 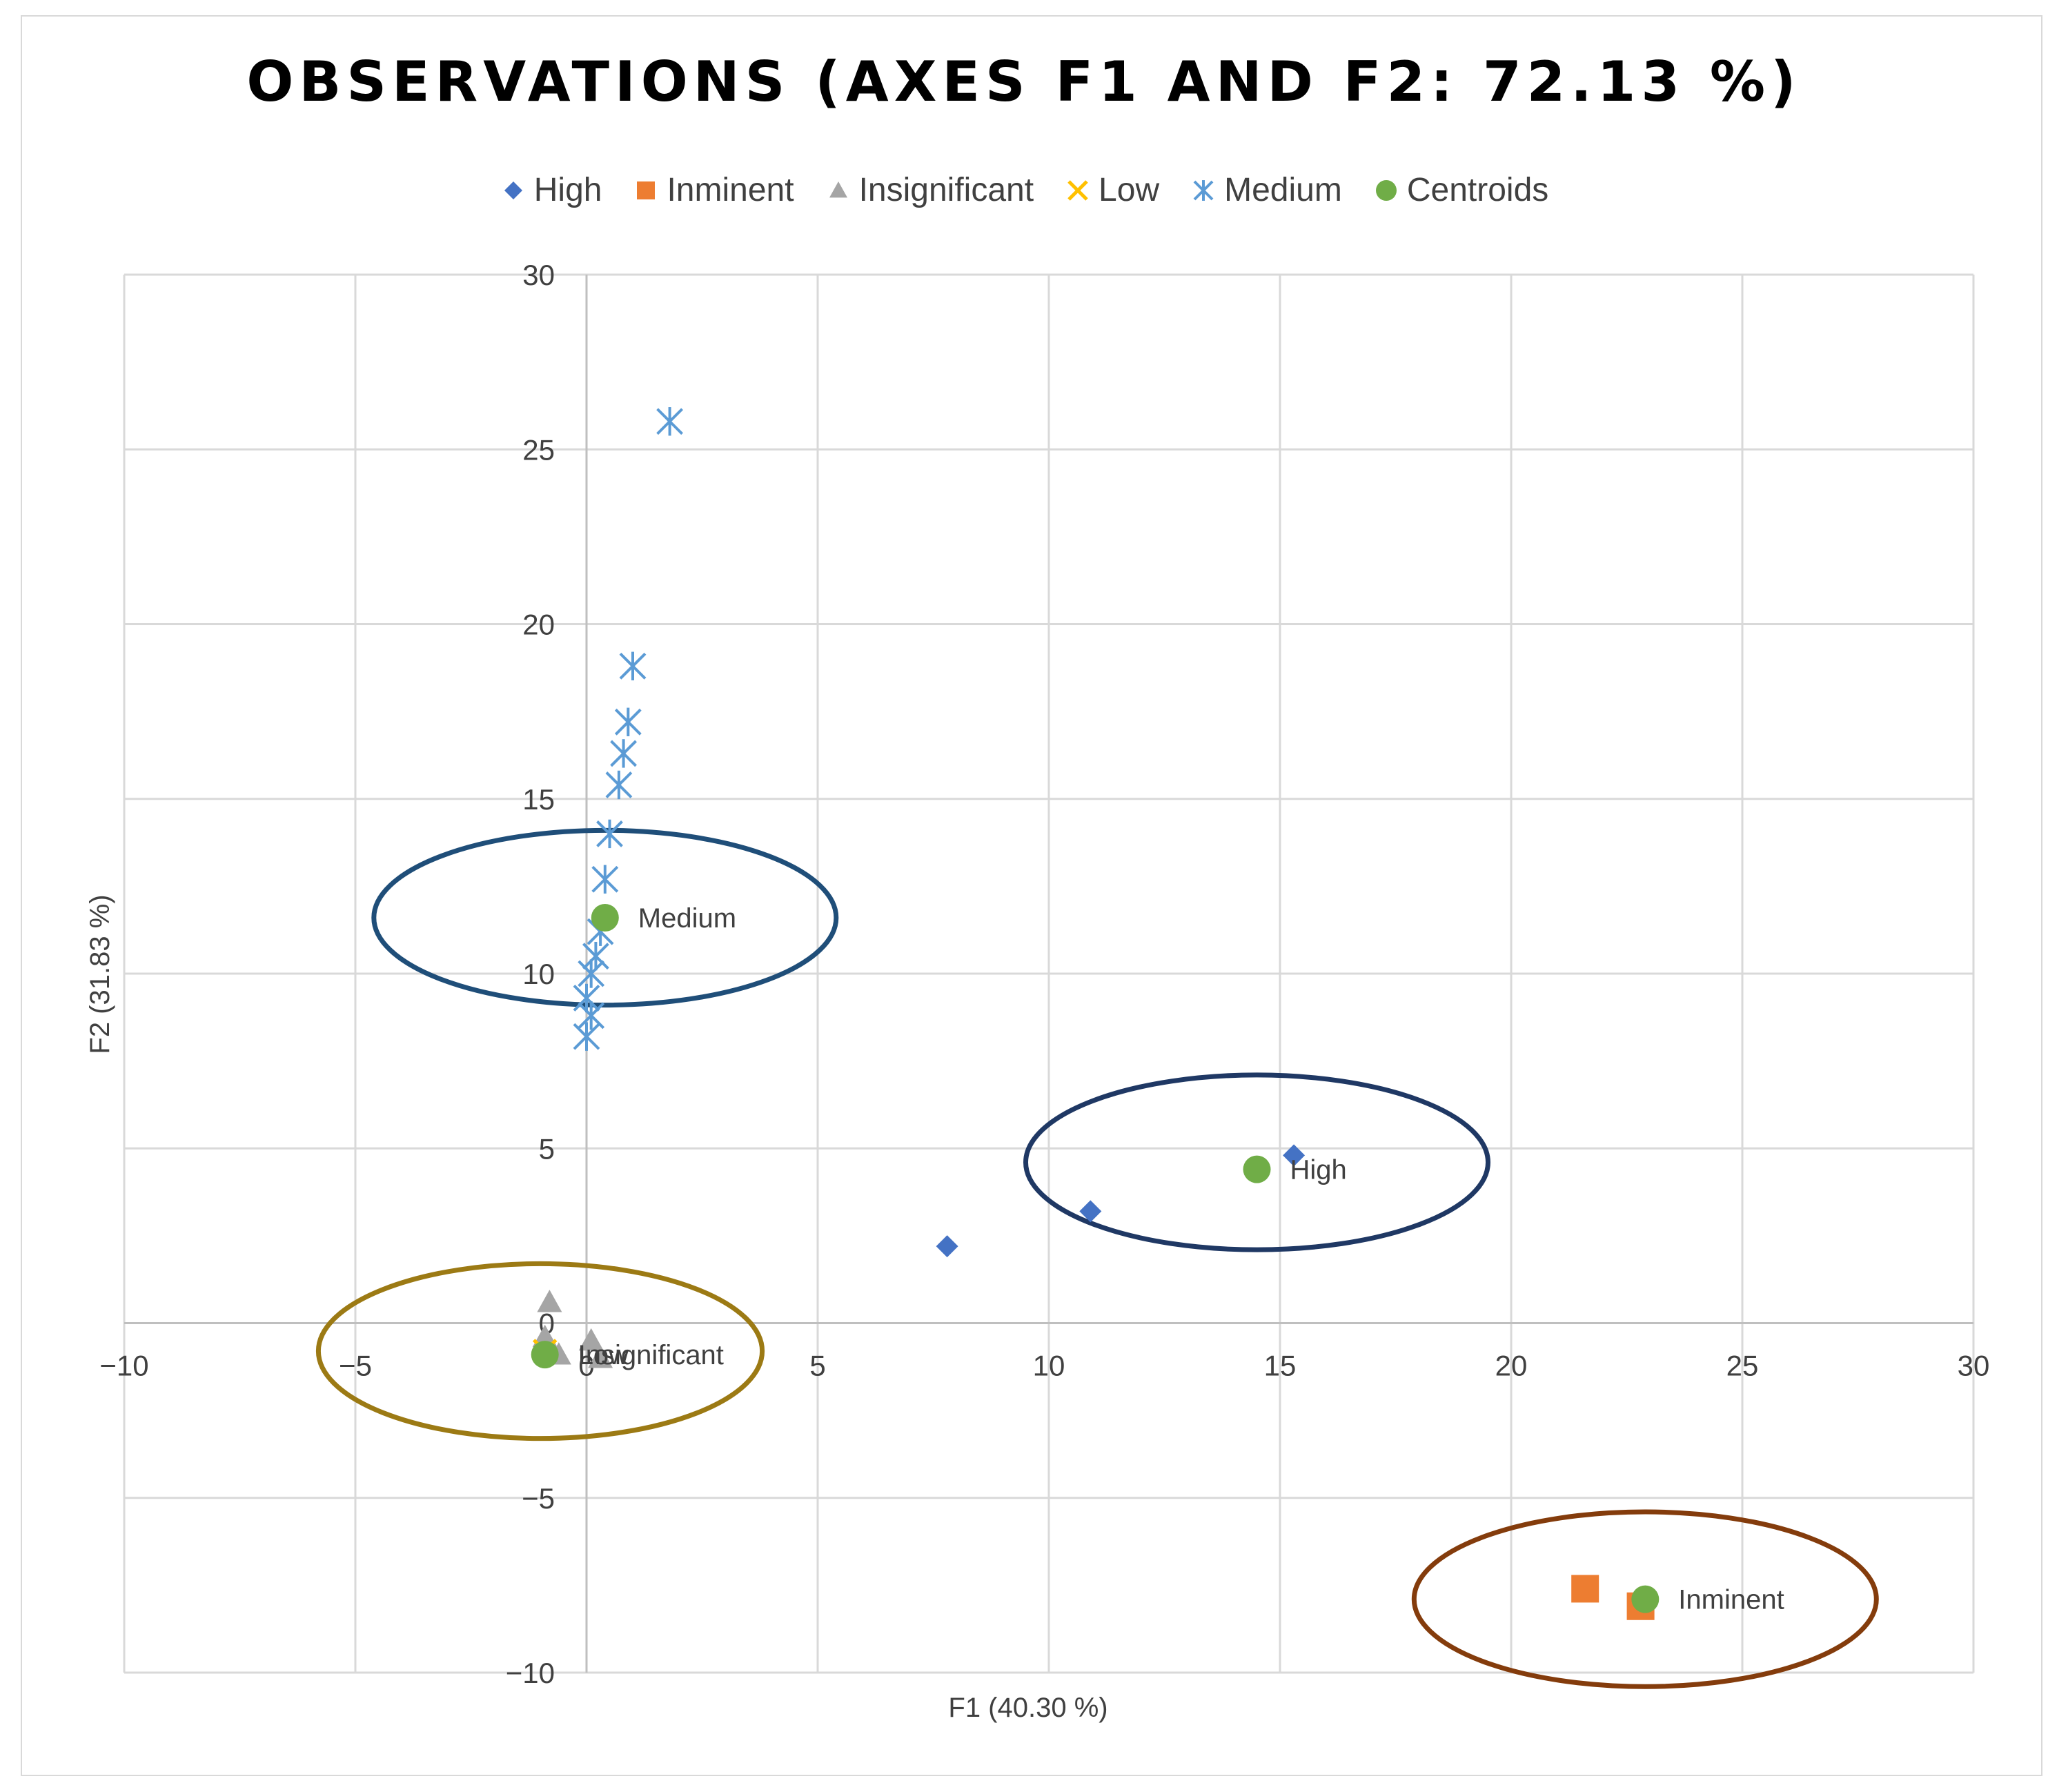 What do you see at coordinates (1283, 190) in the screenshot?
I see `legend-label: Medium` at bounding box center [1283, 190].